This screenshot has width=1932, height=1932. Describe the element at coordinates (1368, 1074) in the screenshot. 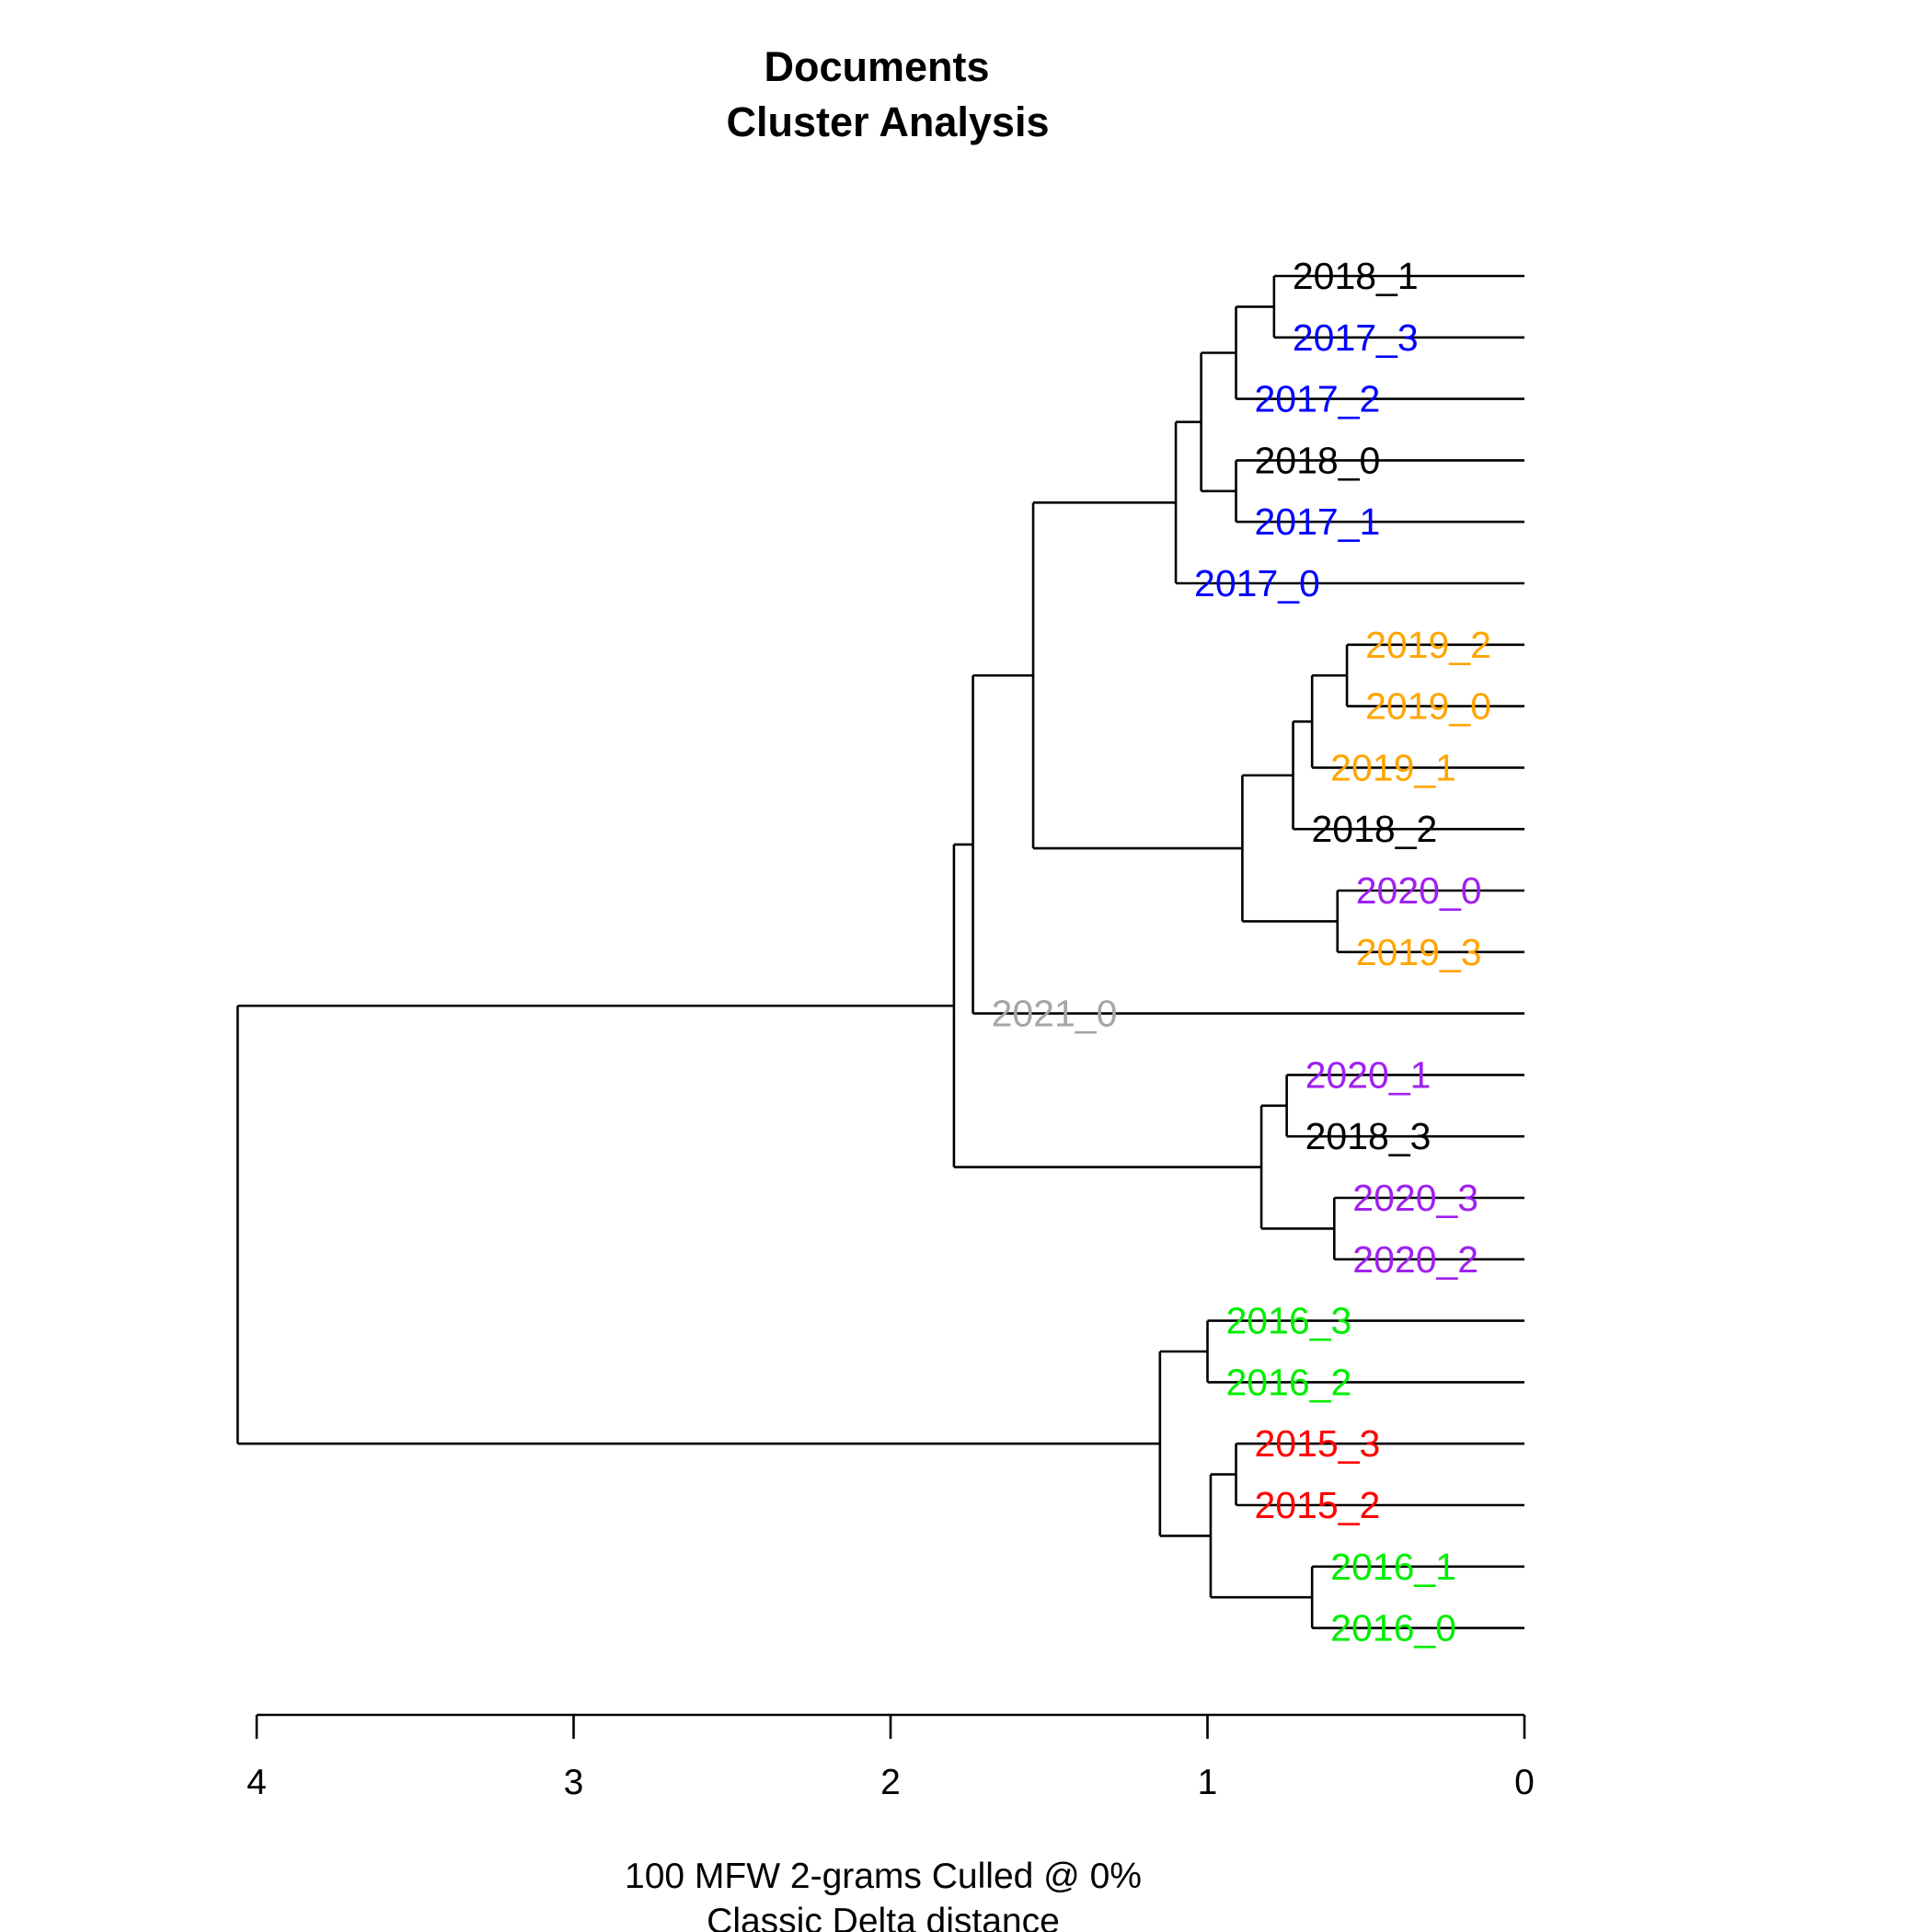

I see `leaf-label: 2020_1` at that location.